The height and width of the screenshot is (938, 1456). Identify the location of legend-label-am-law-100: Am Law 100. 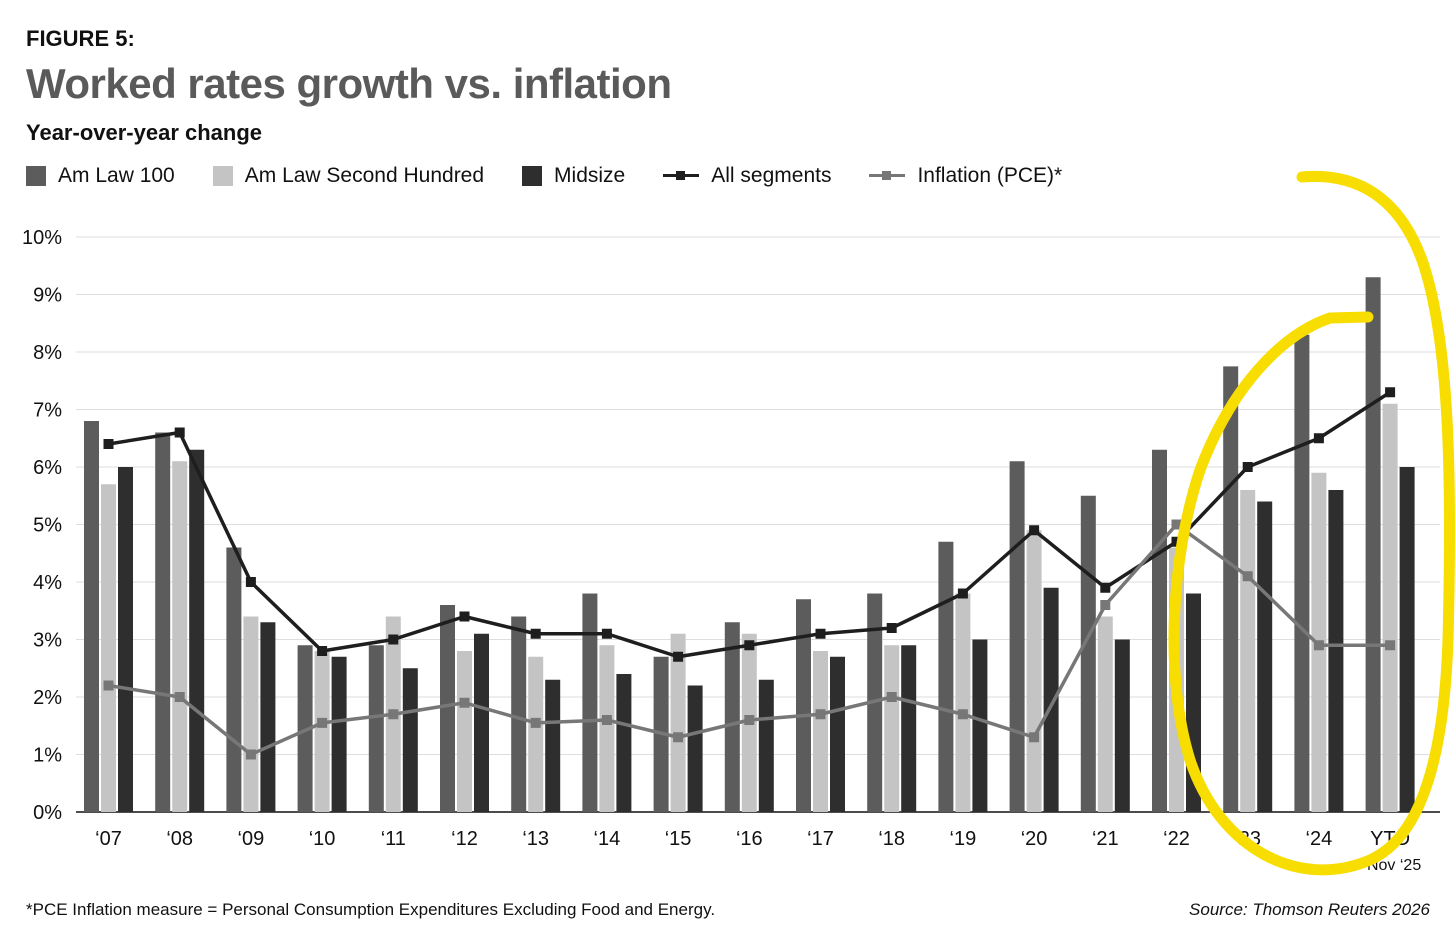
(116, 175).